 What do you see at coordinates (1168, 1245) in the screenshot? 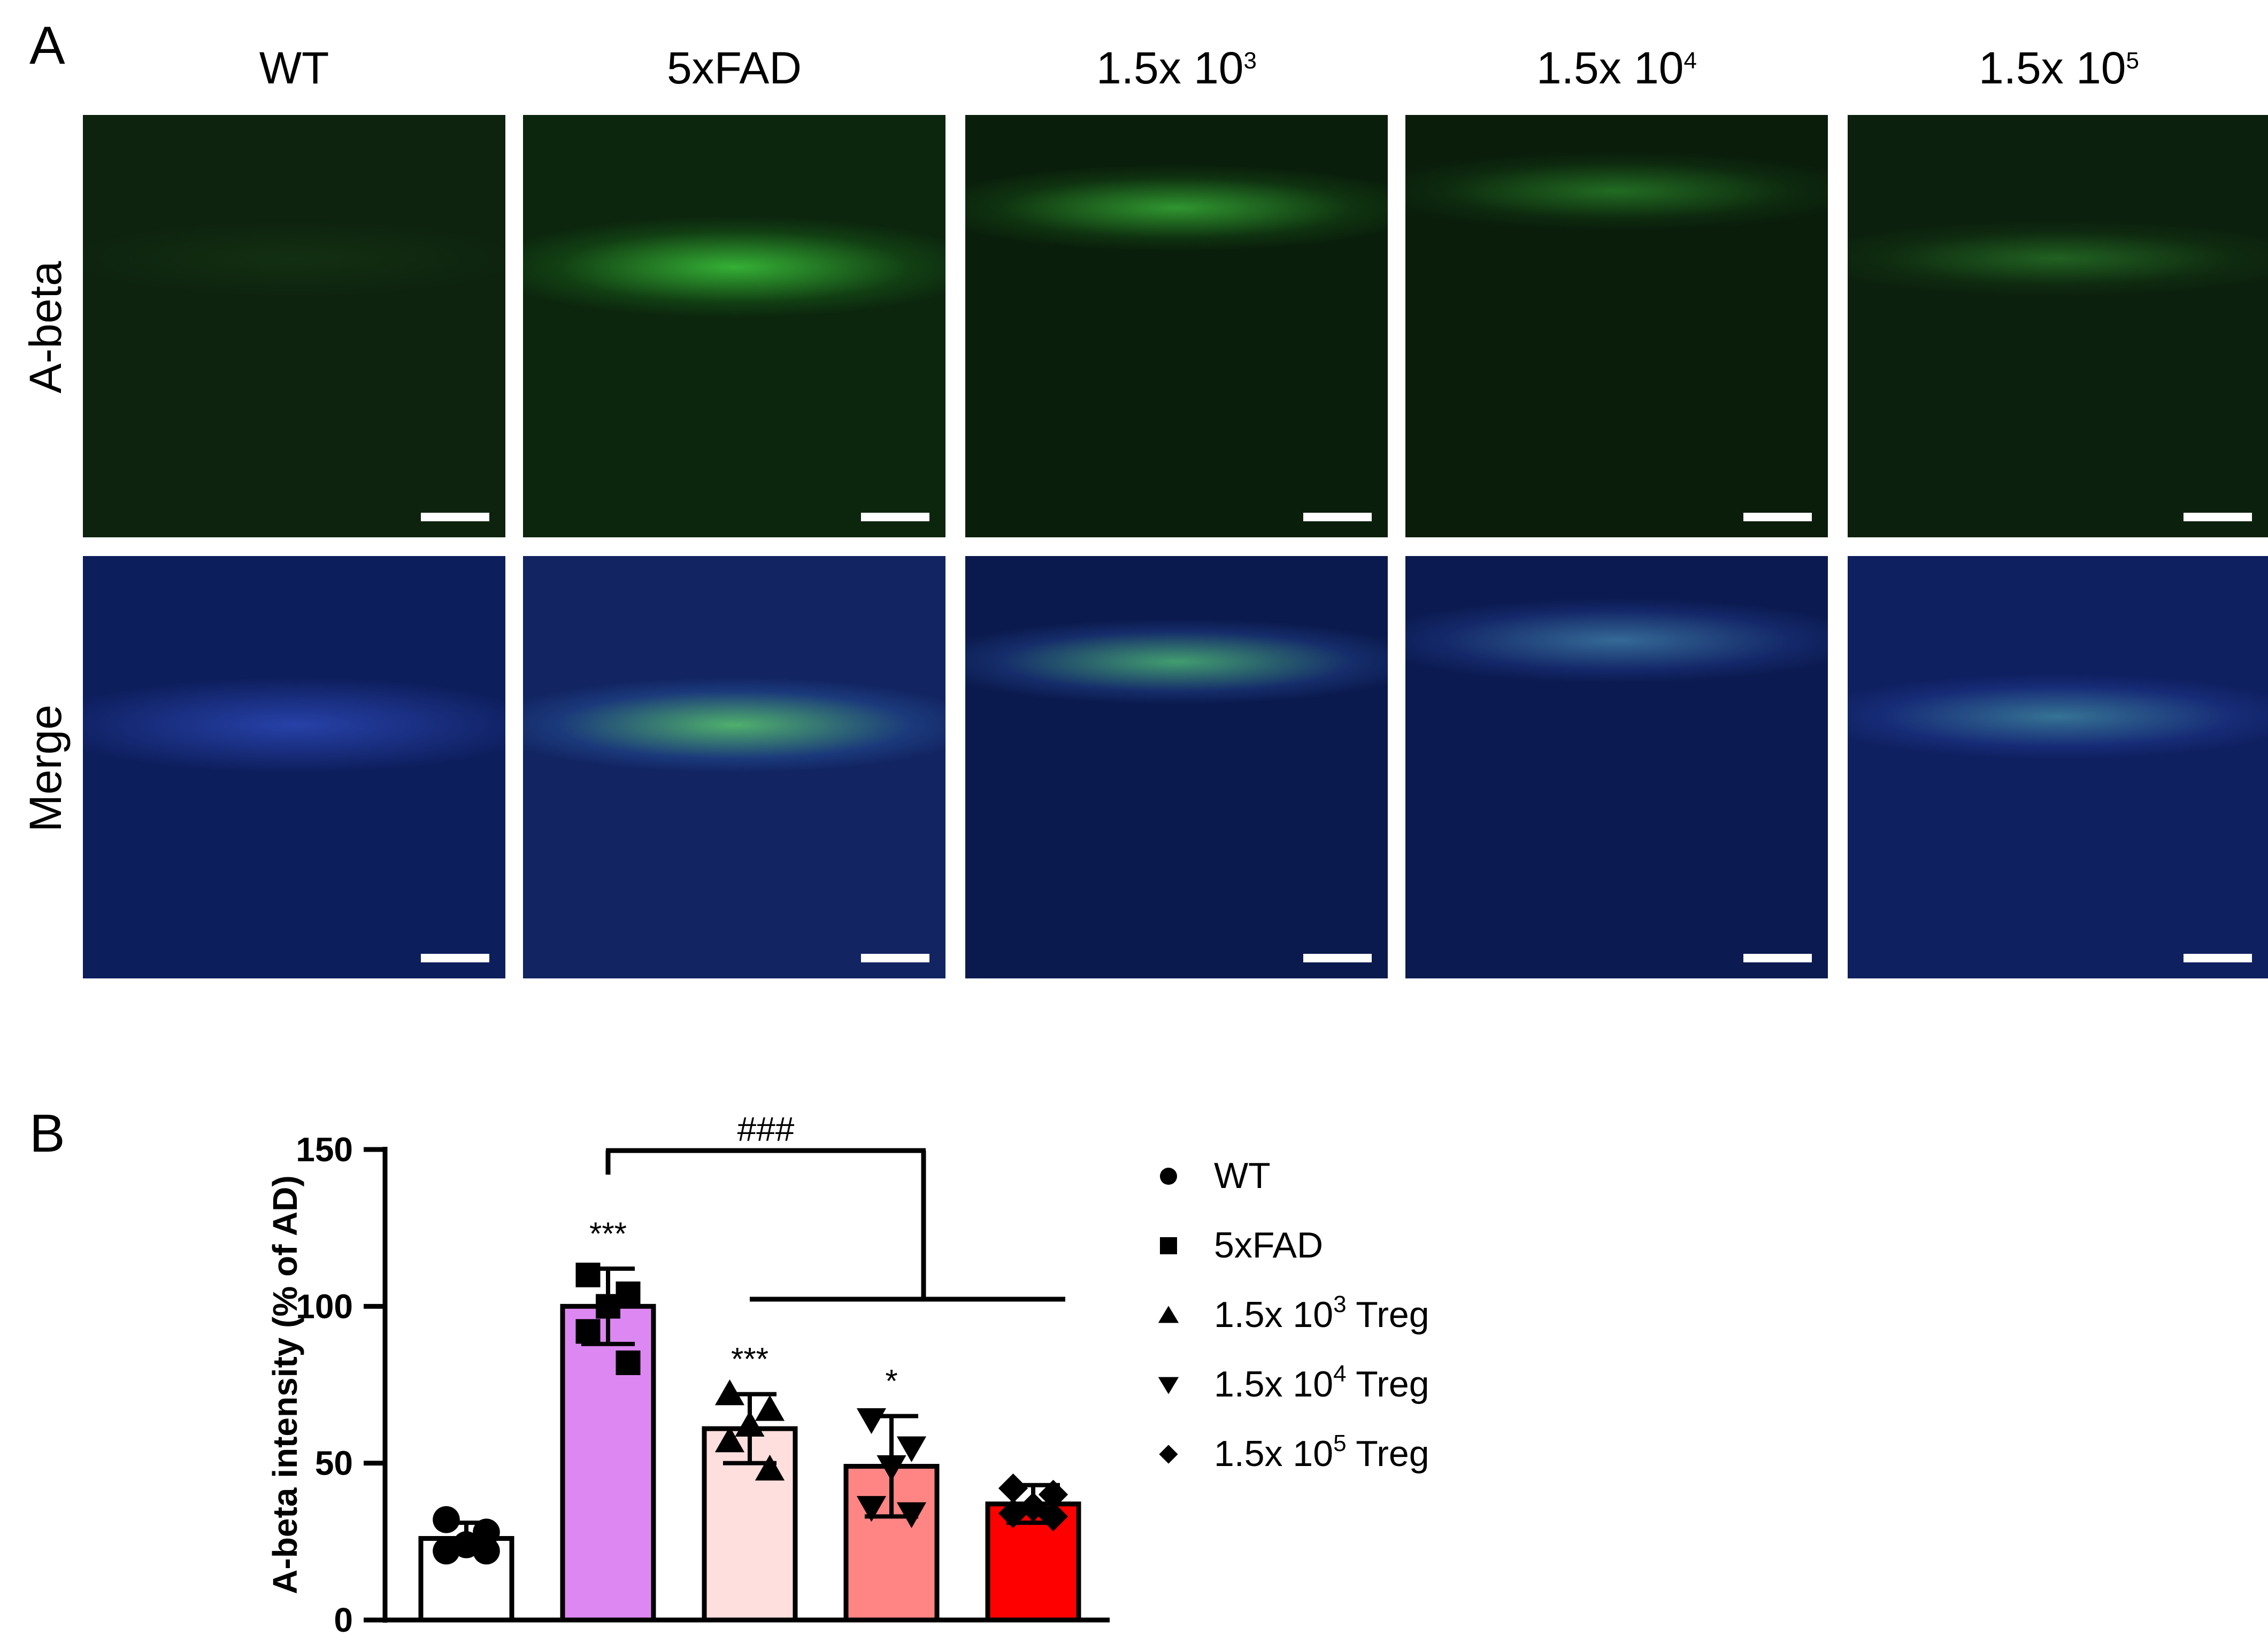
I see `square-marker-icon` at bounding box center [1168, 1245].